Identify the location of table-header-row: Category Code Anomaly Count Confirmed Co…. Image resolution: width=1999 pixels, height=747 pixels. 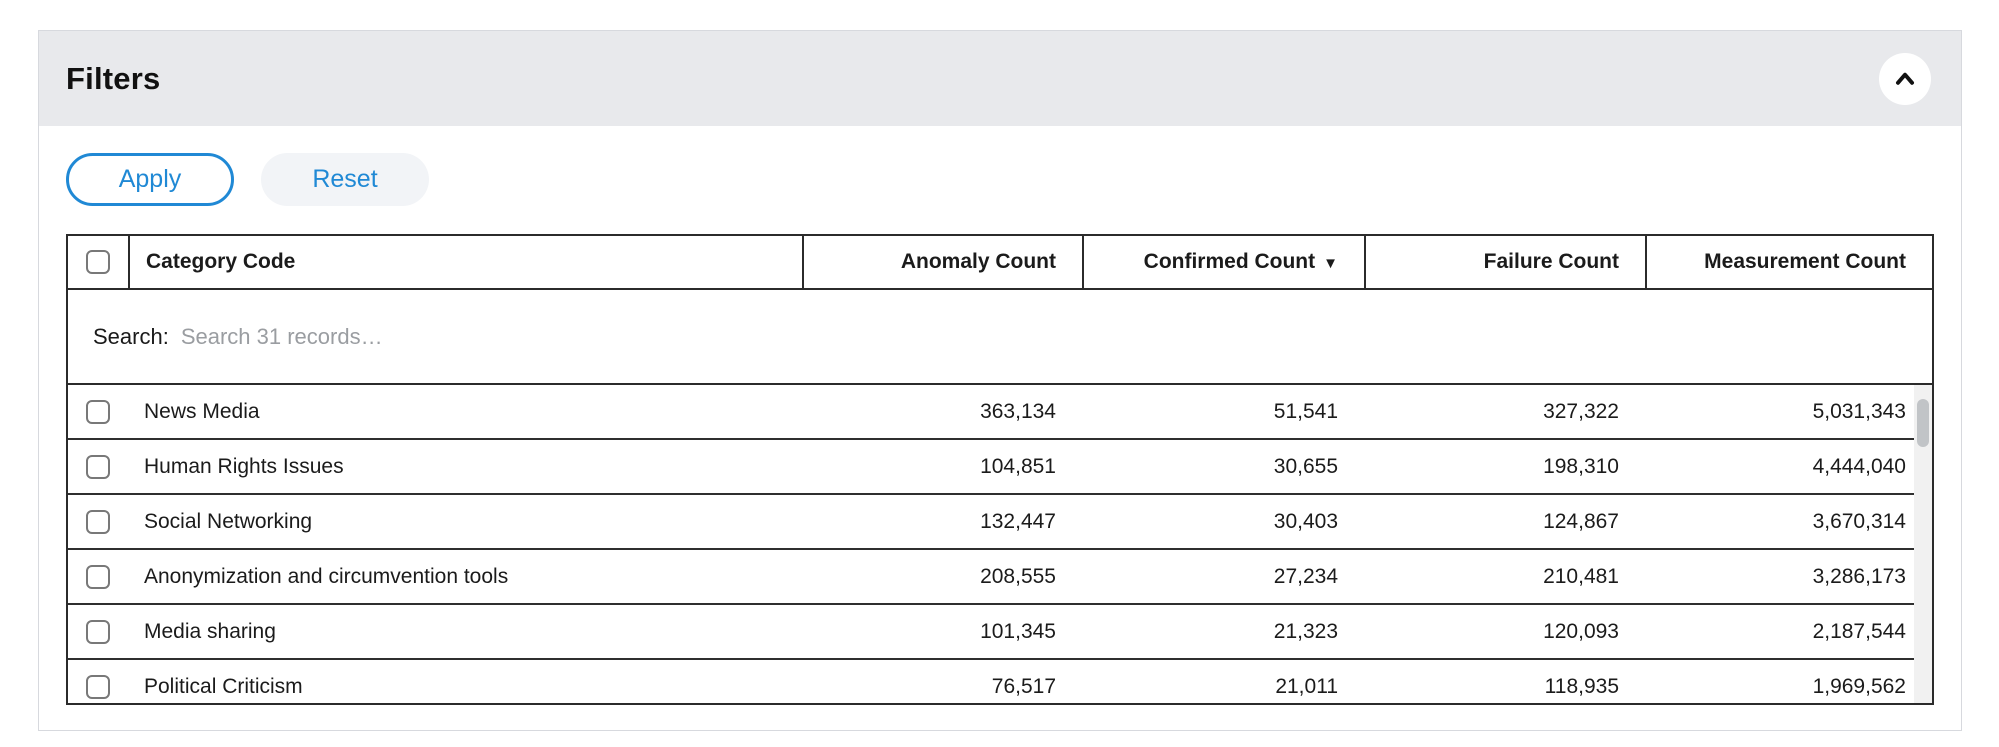
(1000, 263).